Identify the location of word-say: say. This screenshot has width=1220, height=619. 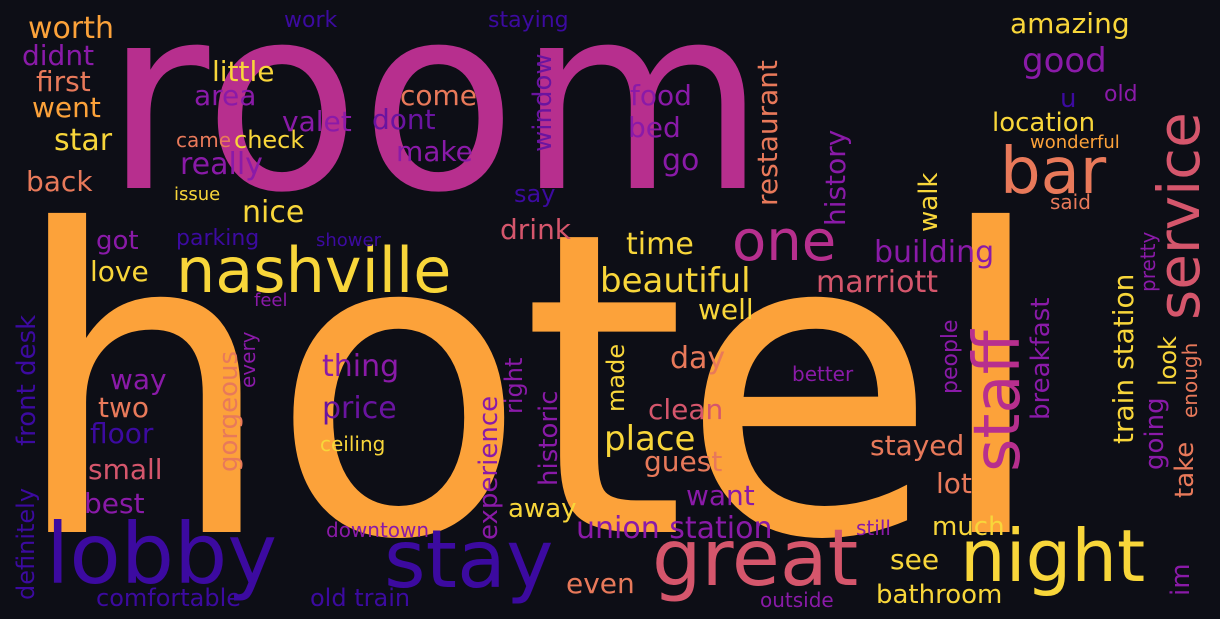
(535, 194).